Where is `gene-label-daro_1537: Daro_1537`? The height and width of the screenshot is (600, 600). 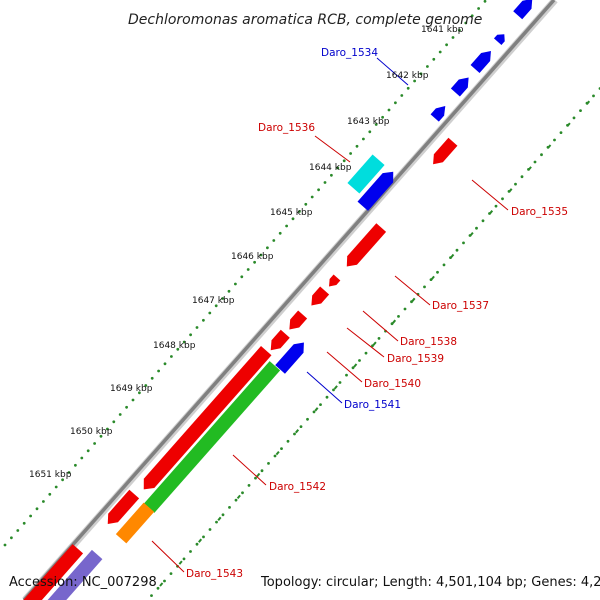 gene-label-daro_1537: Daro_1537 is located at coordinates (460, 306).